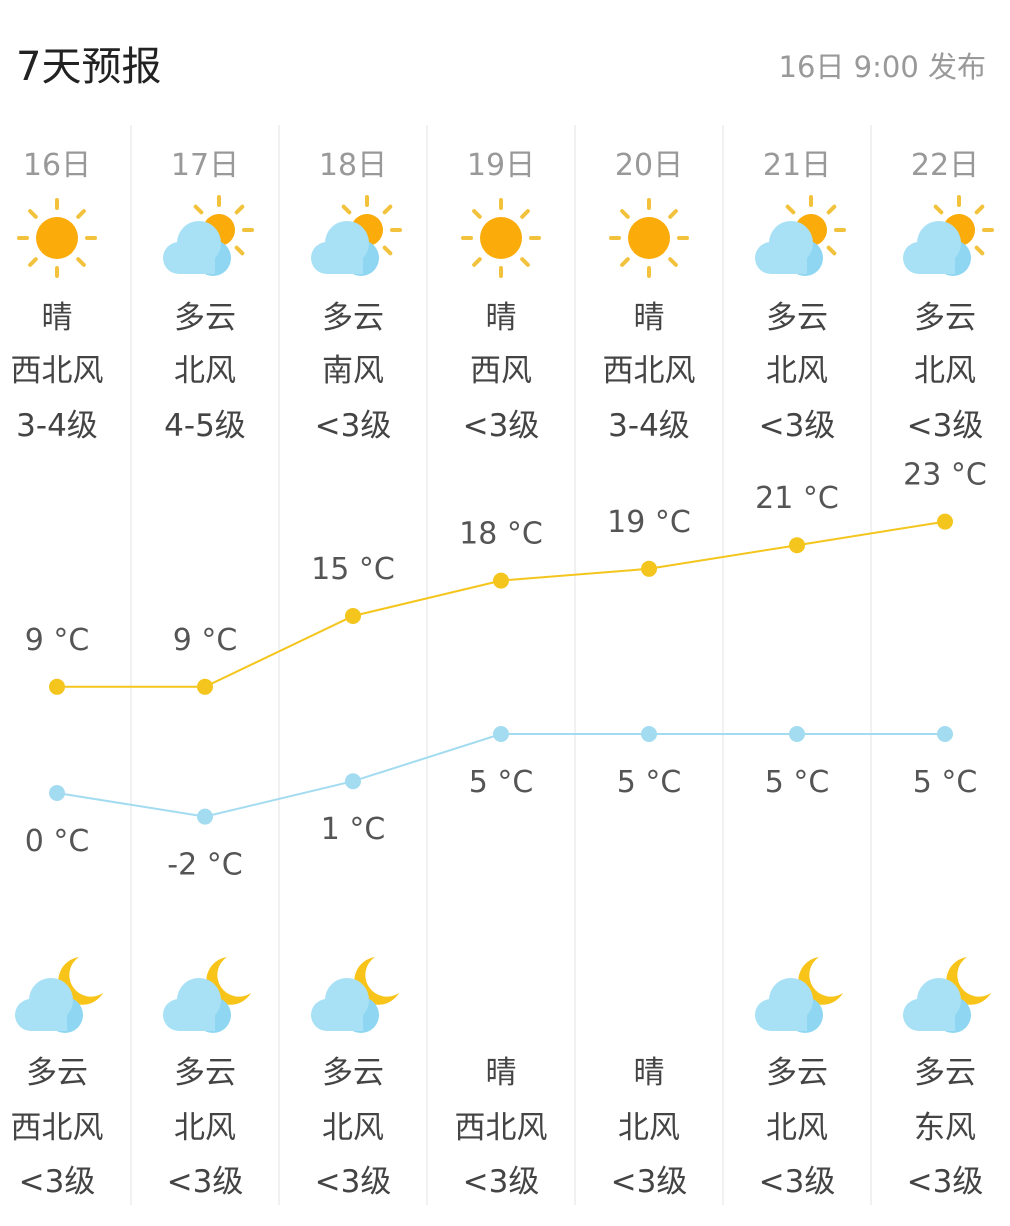 The image size is (1010, 1226). What do you see at coordinates (501, 613) in the screenshot?
I see `day-column: 19日晴西风 <3级晴西北风 <3级` at bounding box center [501, 613].